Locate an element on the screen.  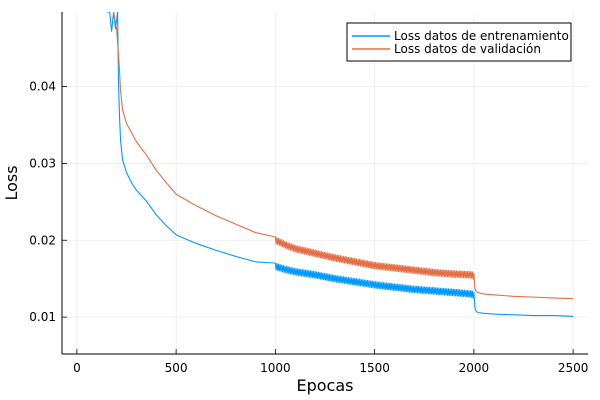
x-tick-label: 1000 is located at coordinates (275, 368).